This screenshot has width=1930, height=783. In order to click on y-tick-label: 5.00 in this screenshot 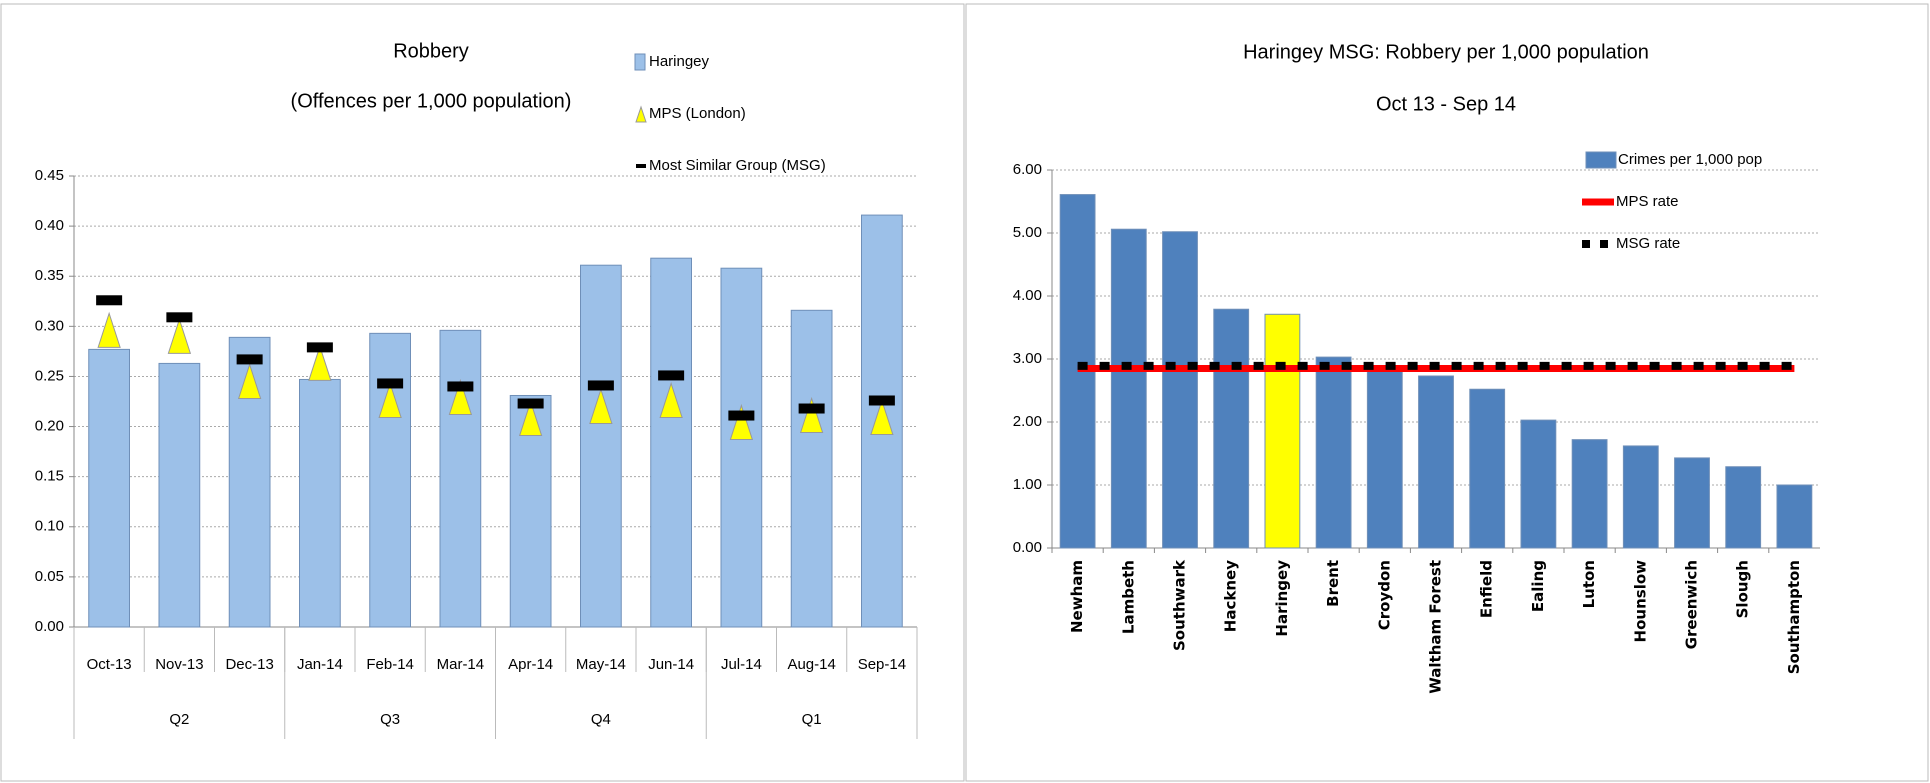, I will do `click(1027, 232)`.